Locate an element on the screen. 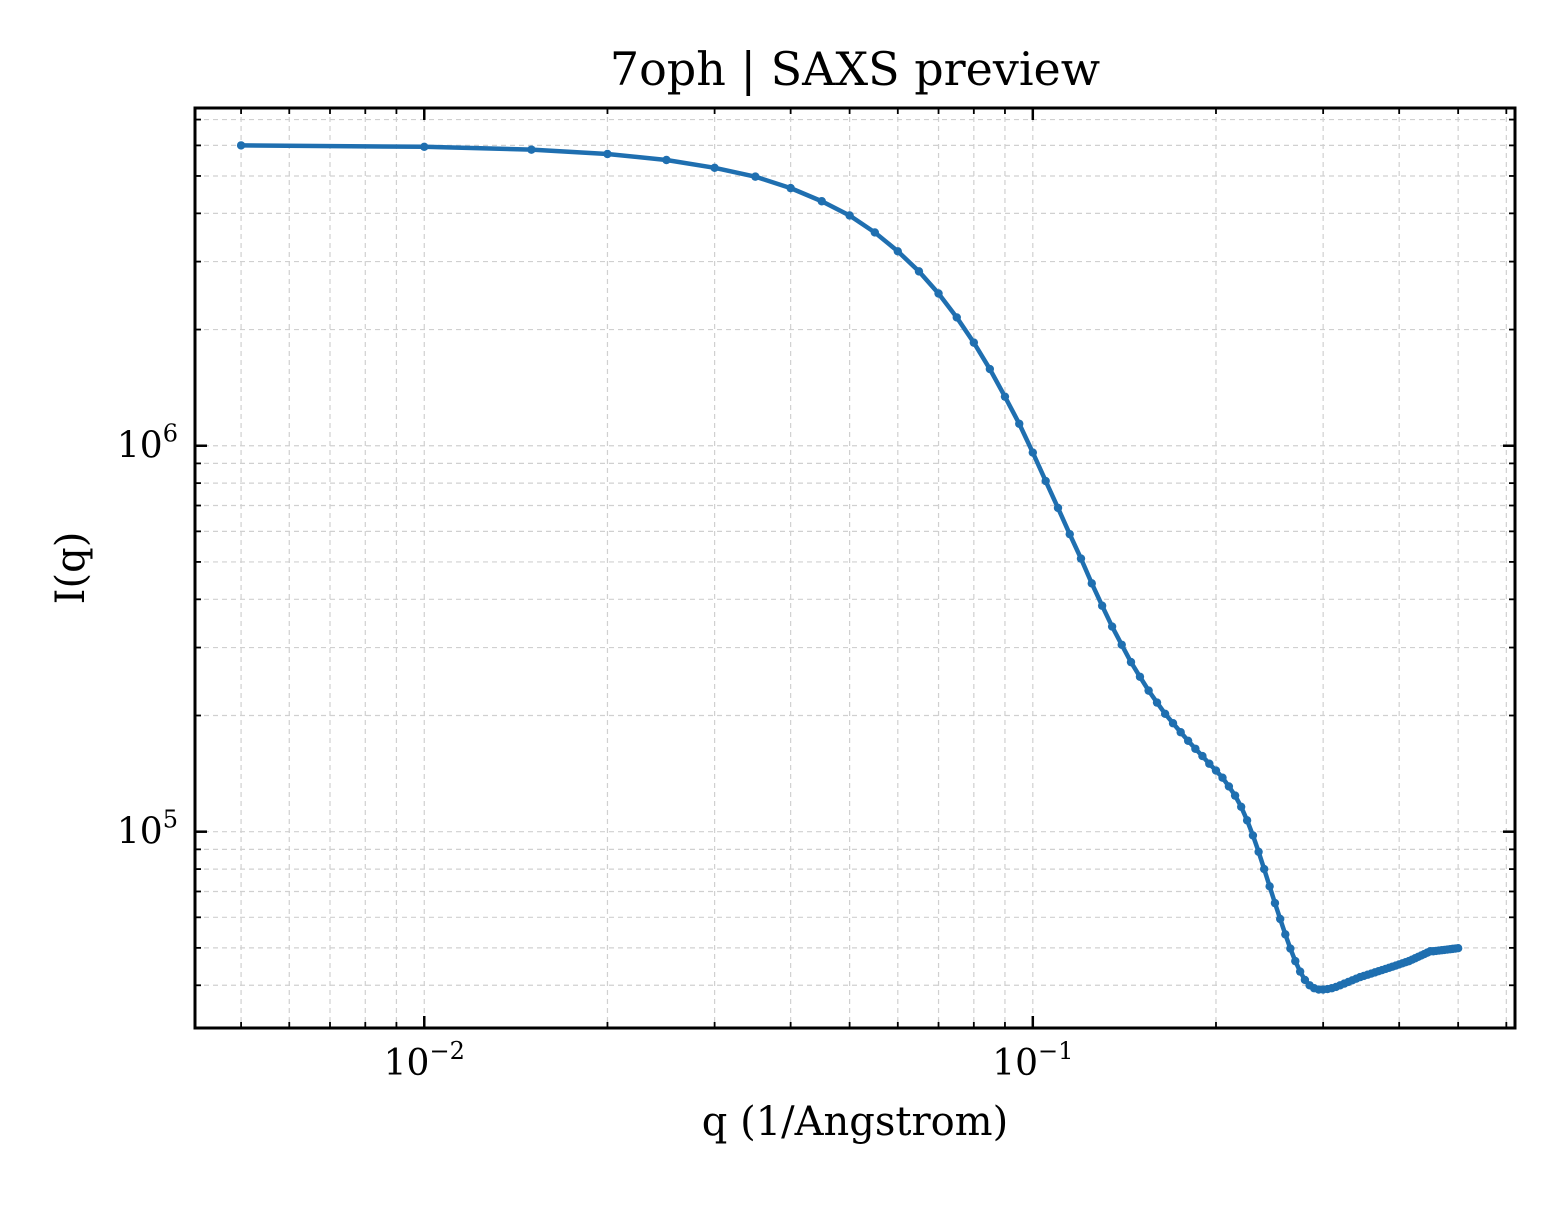 This screenshot has width=1560, height=1205. y-axis-label: I(q) is located at coordinates (71, 568).